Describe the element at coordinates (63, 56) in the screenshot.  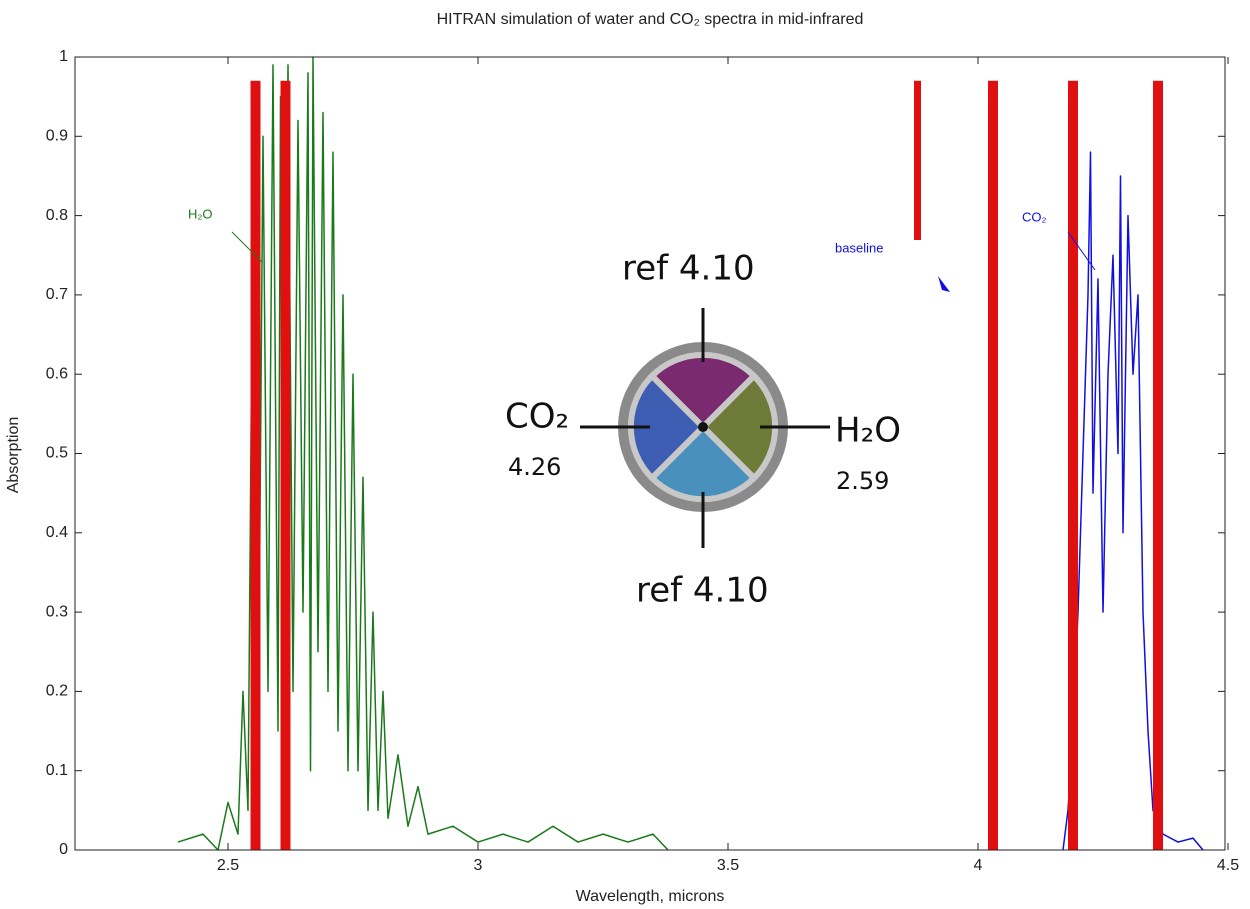
I see `y-tick-label: 1` at that location.